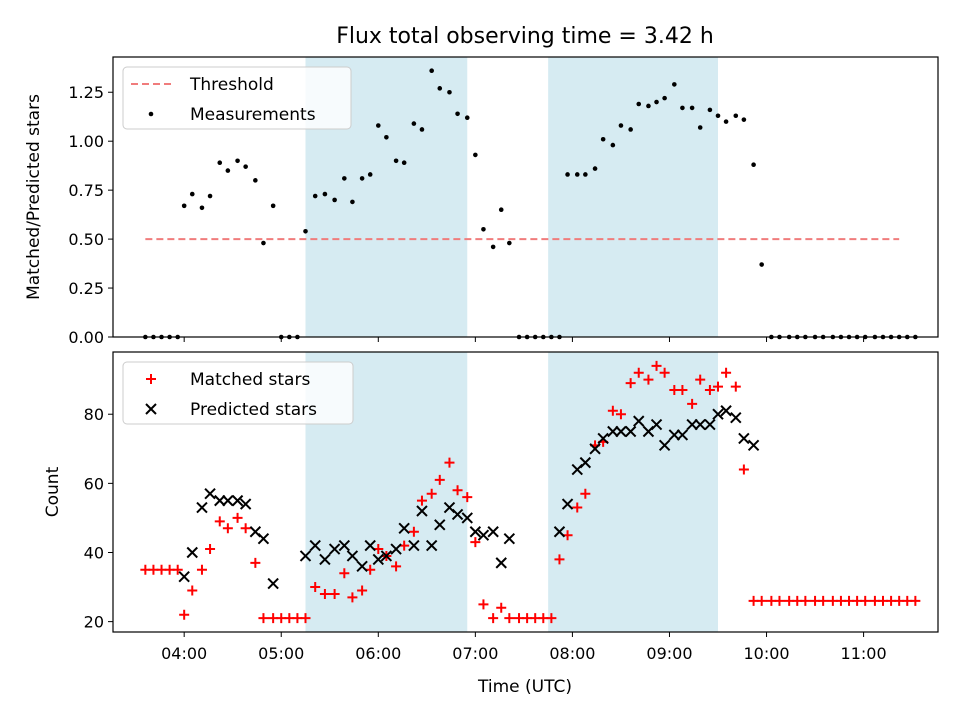 Image resolution: width=960 pixels, height=724 pixels. Describe the element at coordinates (572, 653) in the screenshot. I see `x-tick-label: 08:00` at that location.